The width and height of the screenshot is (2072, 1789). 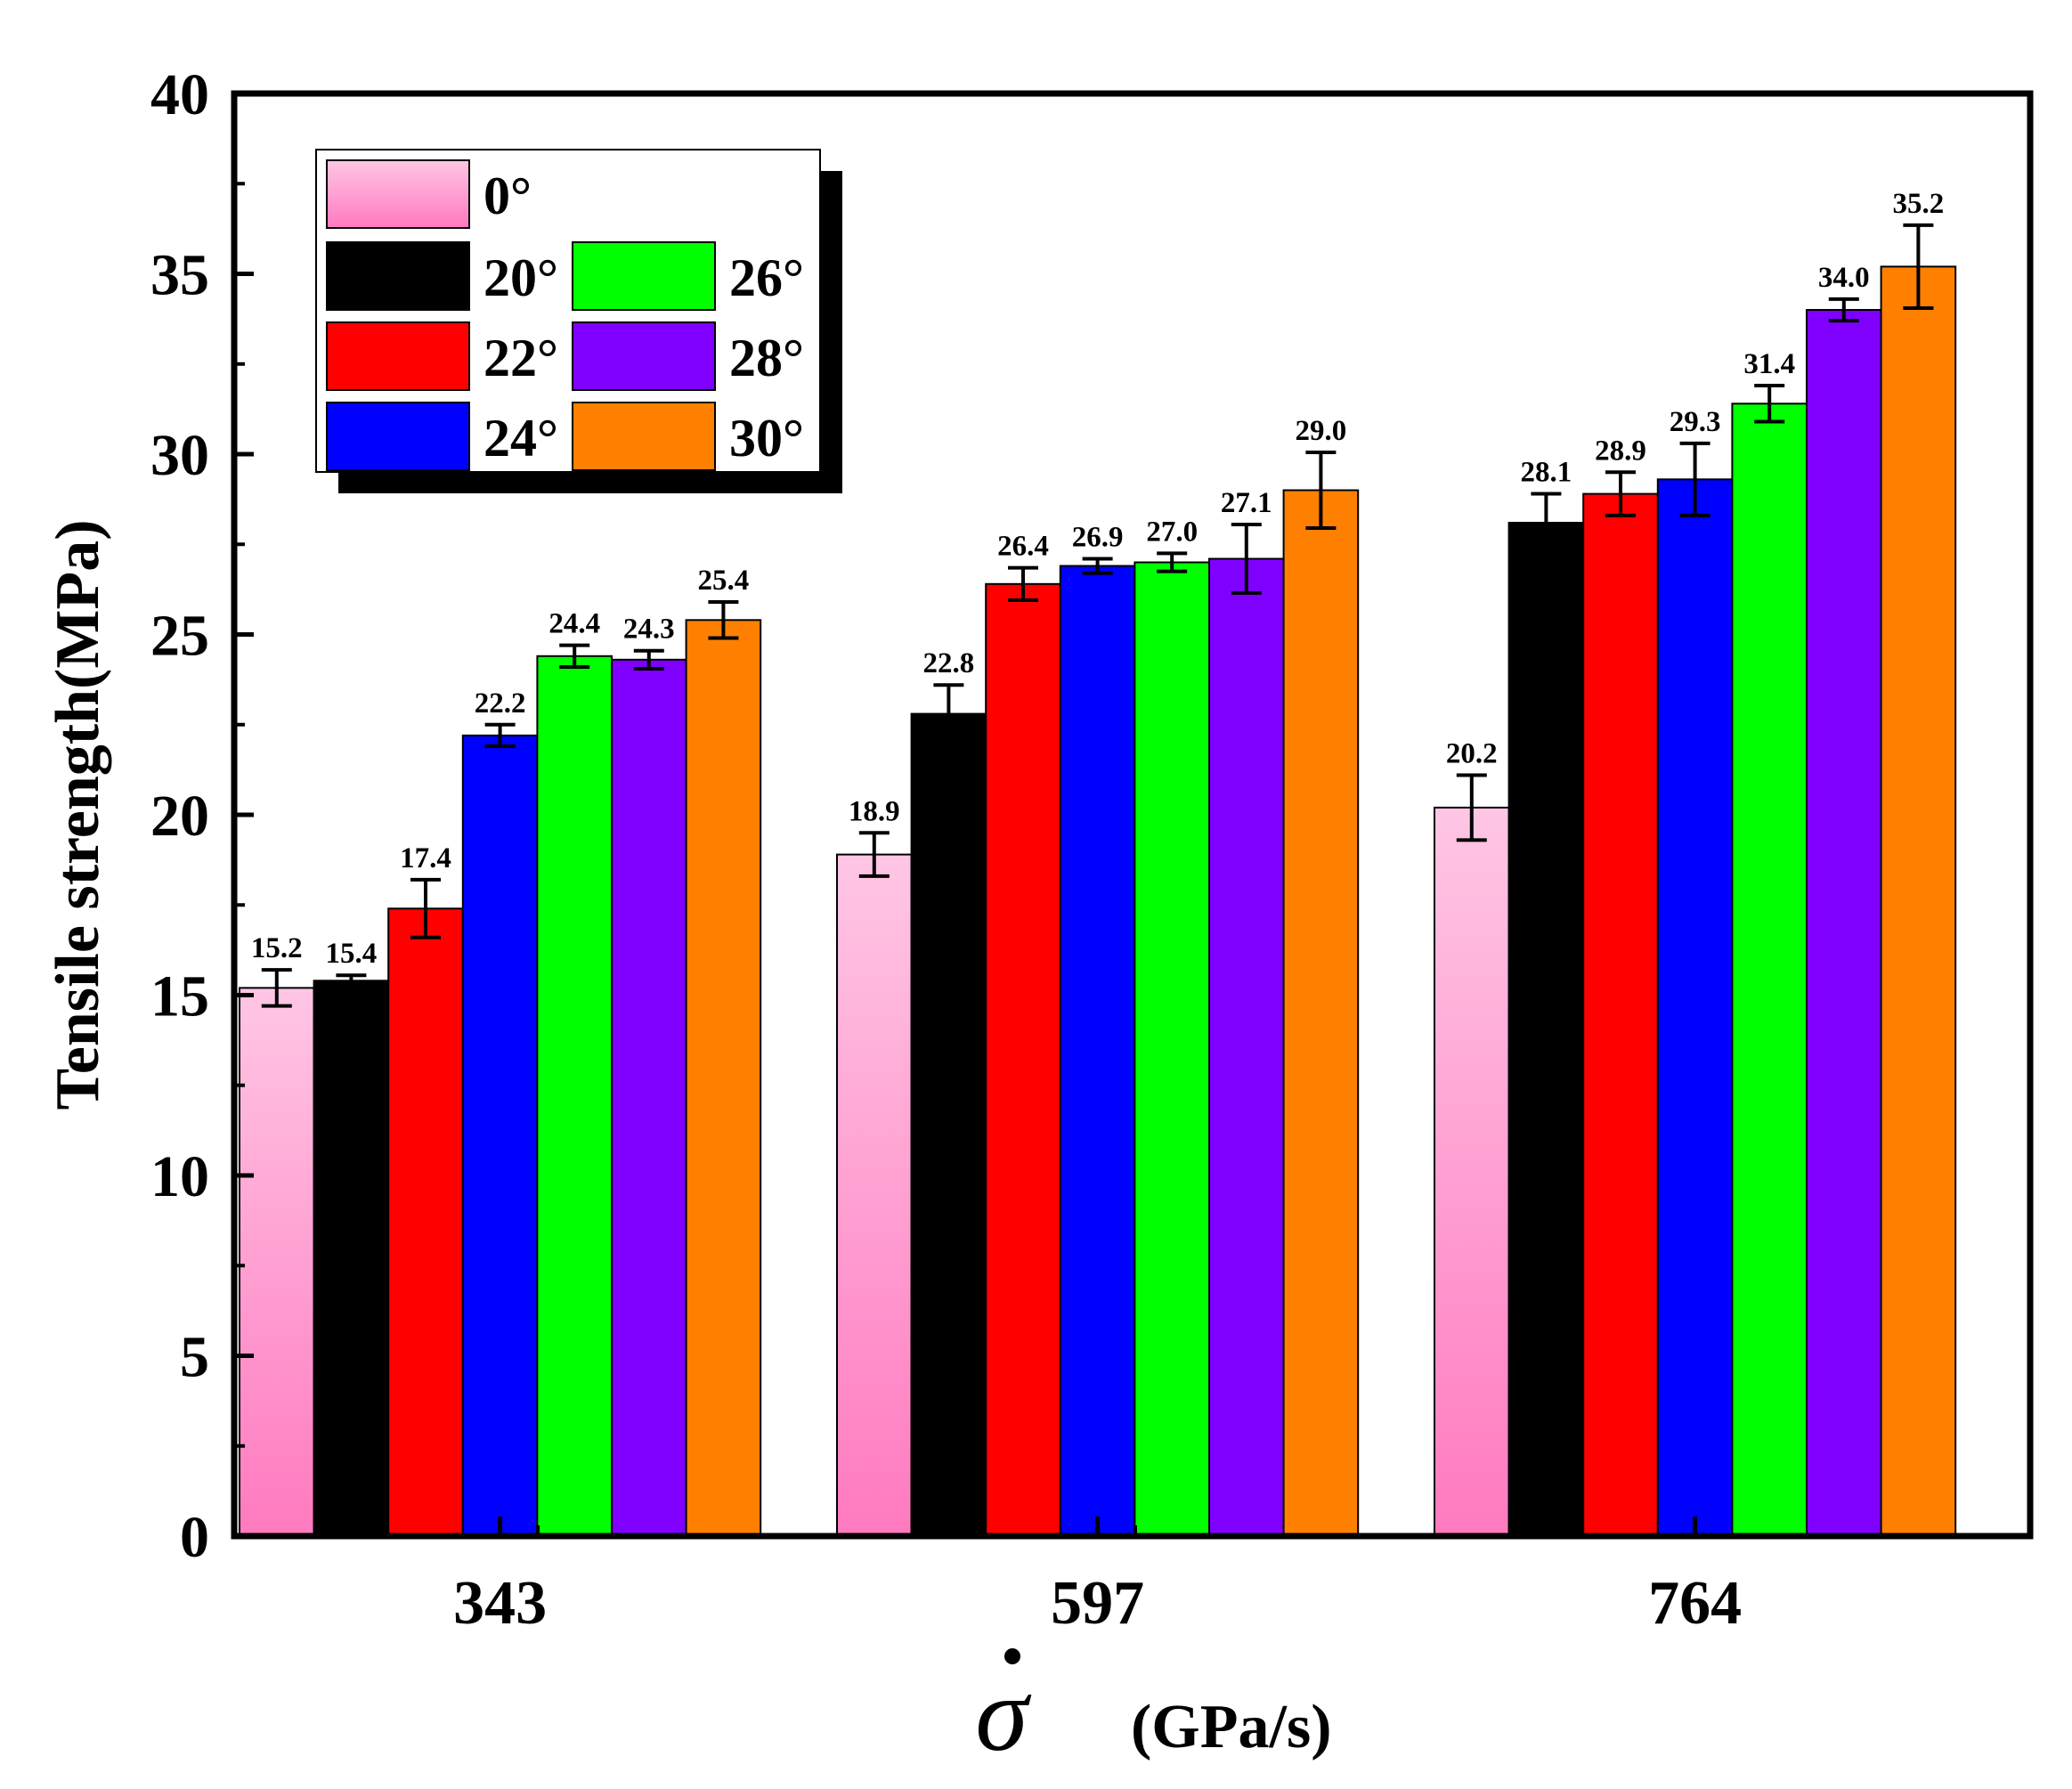 I want to click on error-bar-764-30deg, so click(x=1918, y=266).